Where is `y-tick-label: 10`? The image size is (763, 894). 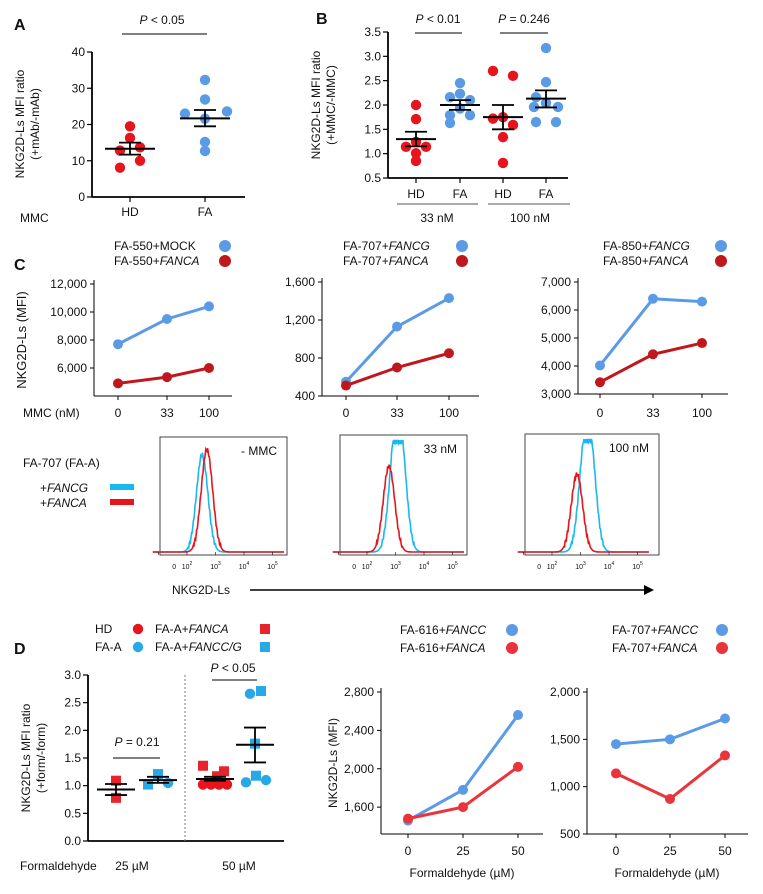 y-tick-label: 10 is located at coordinates (79, 161).